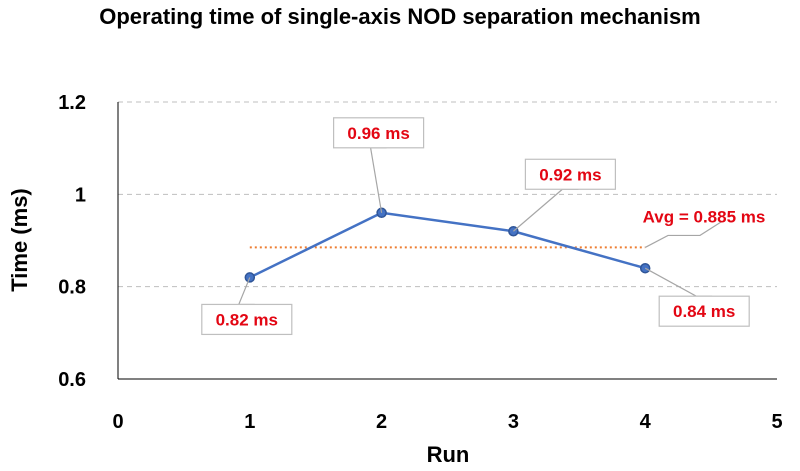  I want to click on series-line, so click(447, 245).